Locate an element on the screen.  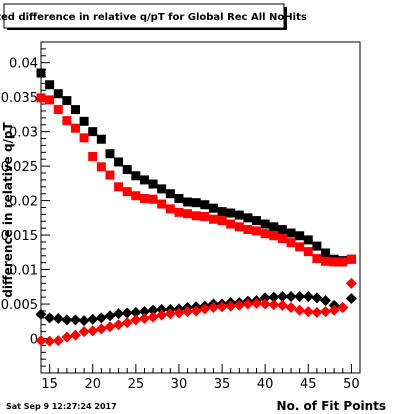
y-tick-label: 0.025 is located at coordinates (19, 167).